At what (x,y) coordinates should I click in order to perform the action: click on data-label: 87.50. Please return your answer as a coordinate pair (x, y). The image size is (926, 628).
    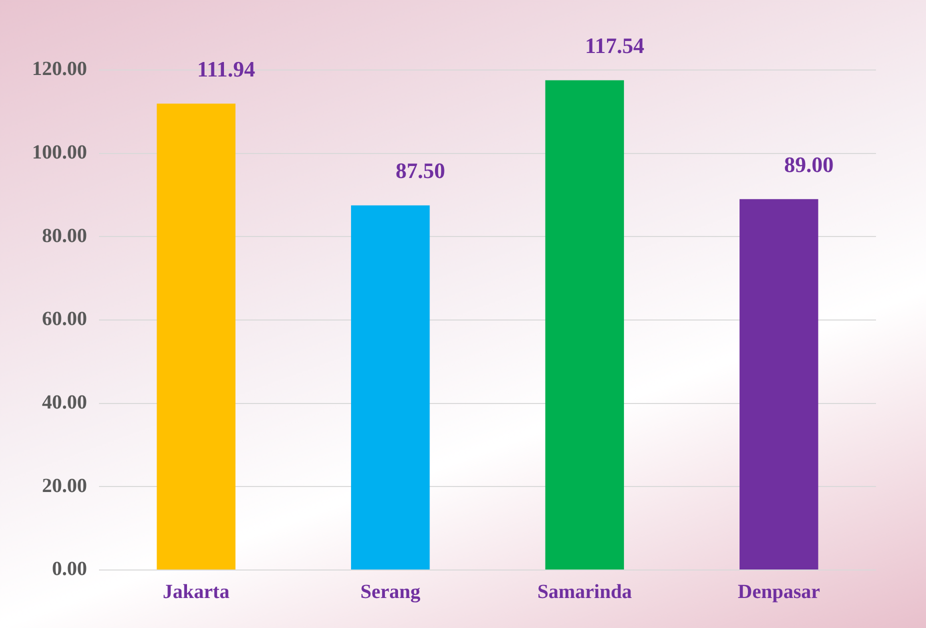
    Looking at the image, I should click on (421, 171).